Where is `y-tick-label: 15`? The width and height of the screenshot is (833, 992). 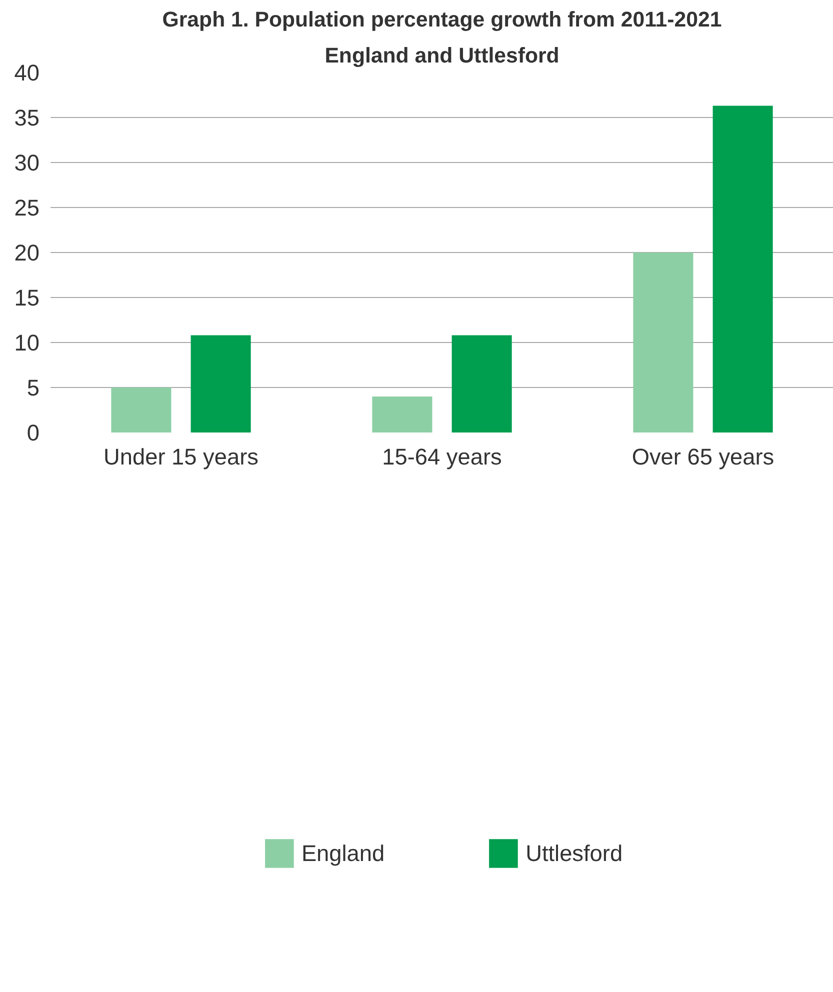
y-tick-label: 15 is located at coordinates (27, 297).